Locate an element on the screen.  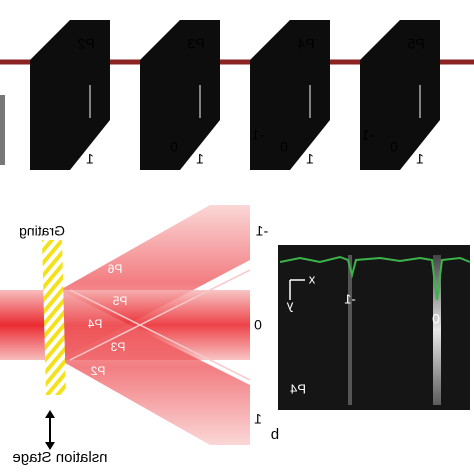
label: y is located at coordinates (289, 304).